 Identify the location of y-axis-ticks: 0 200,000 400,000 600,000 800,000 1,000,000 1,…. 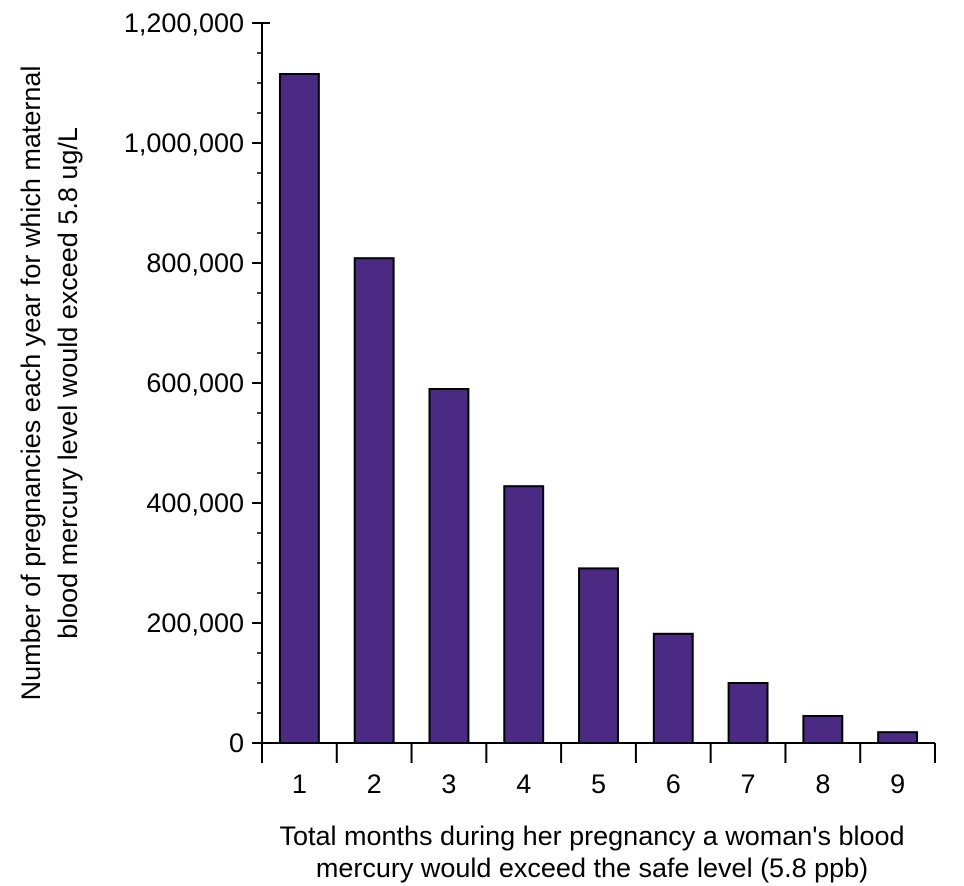
(193, 383).